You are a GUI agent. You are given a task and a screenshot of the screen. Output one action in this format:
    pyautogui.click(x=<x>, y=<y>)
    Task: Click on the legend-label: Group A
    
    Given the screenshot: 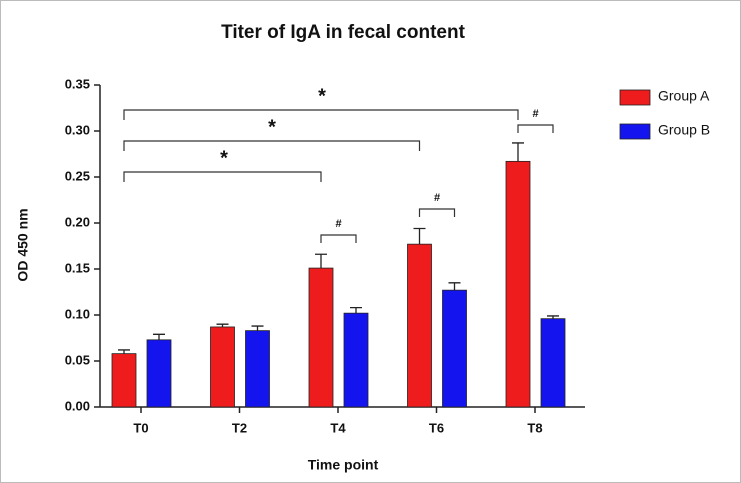 What is the action you would take?
    pyautogui.click(x=684, y=96)
    